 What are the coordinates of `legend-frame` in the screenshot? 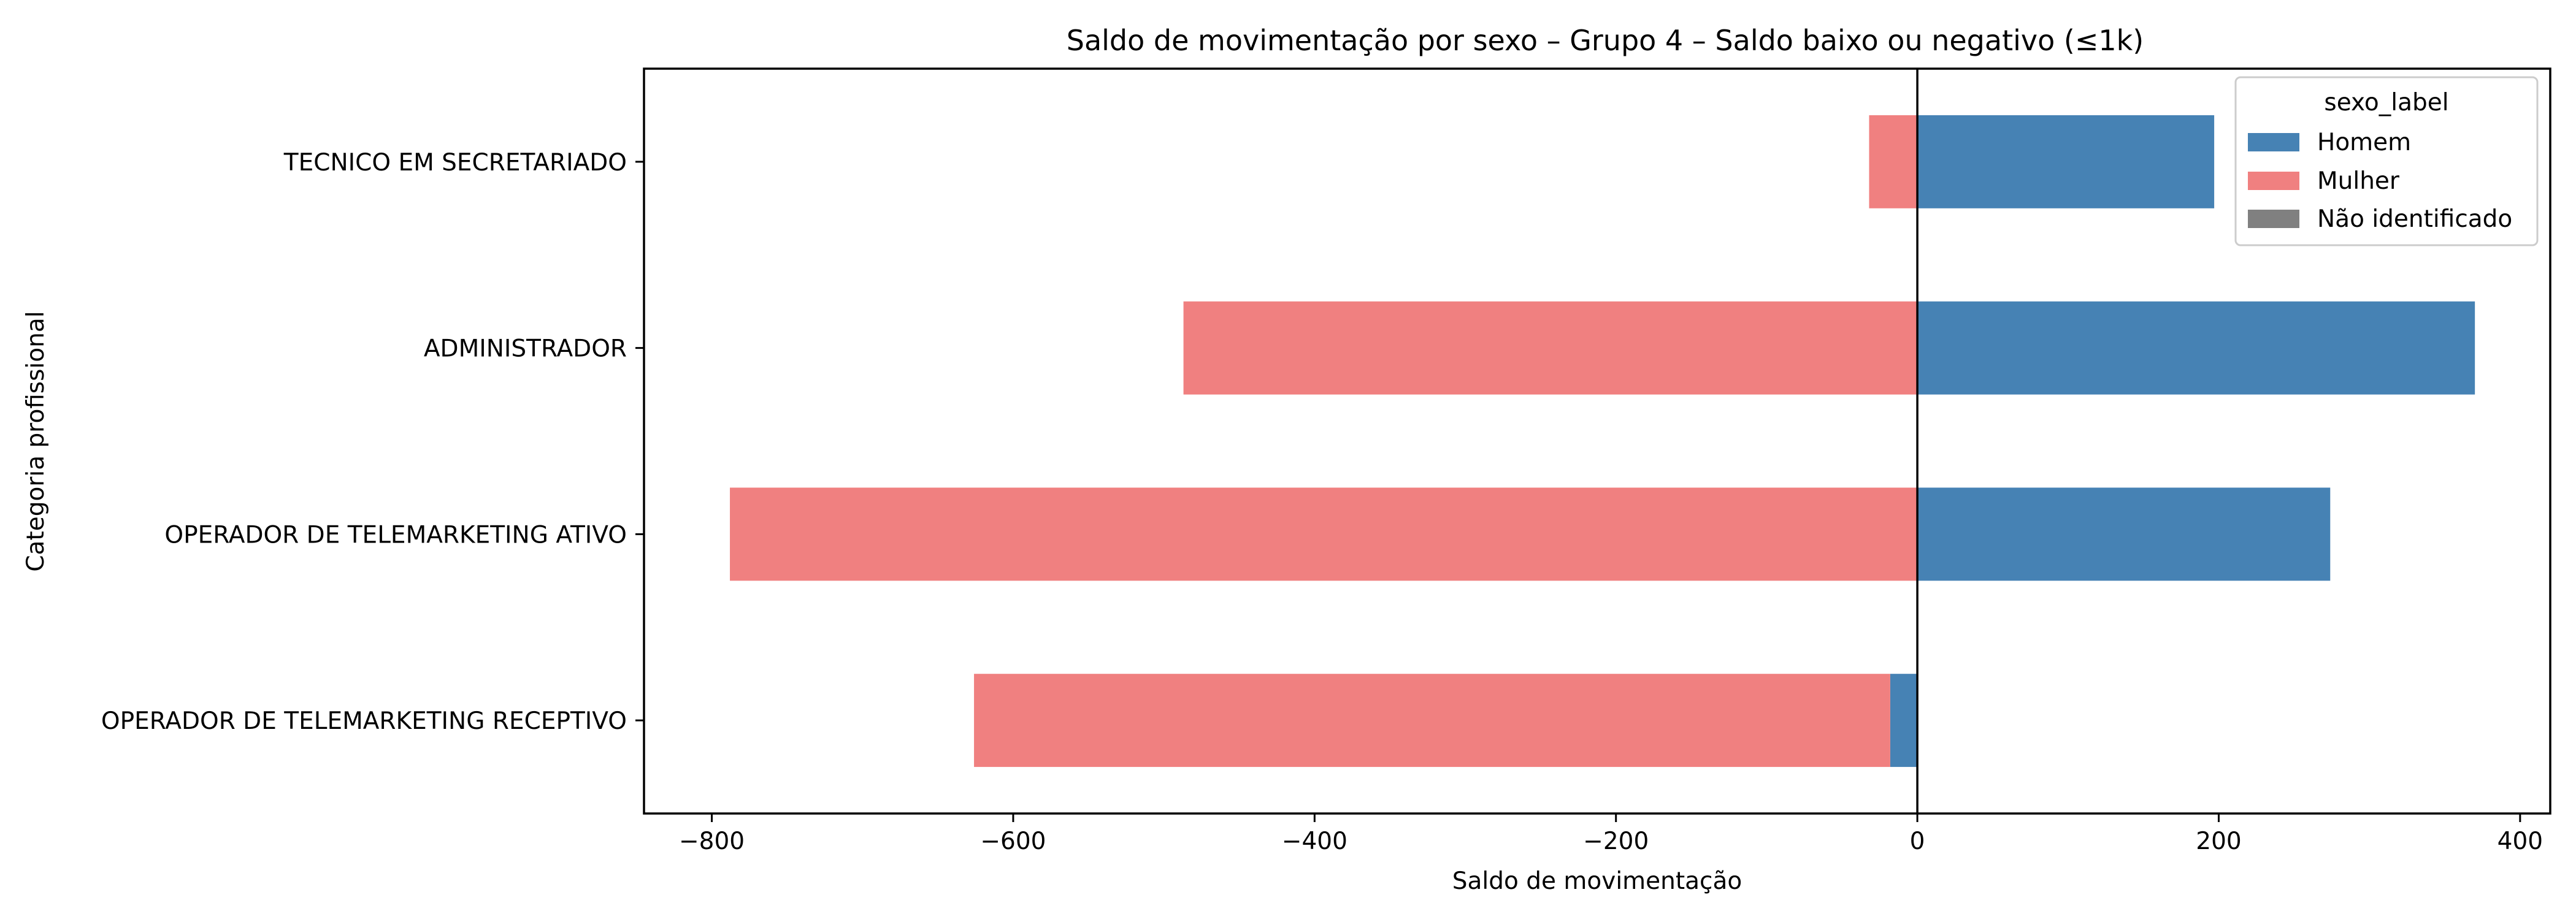 It's located at (2386, 161).